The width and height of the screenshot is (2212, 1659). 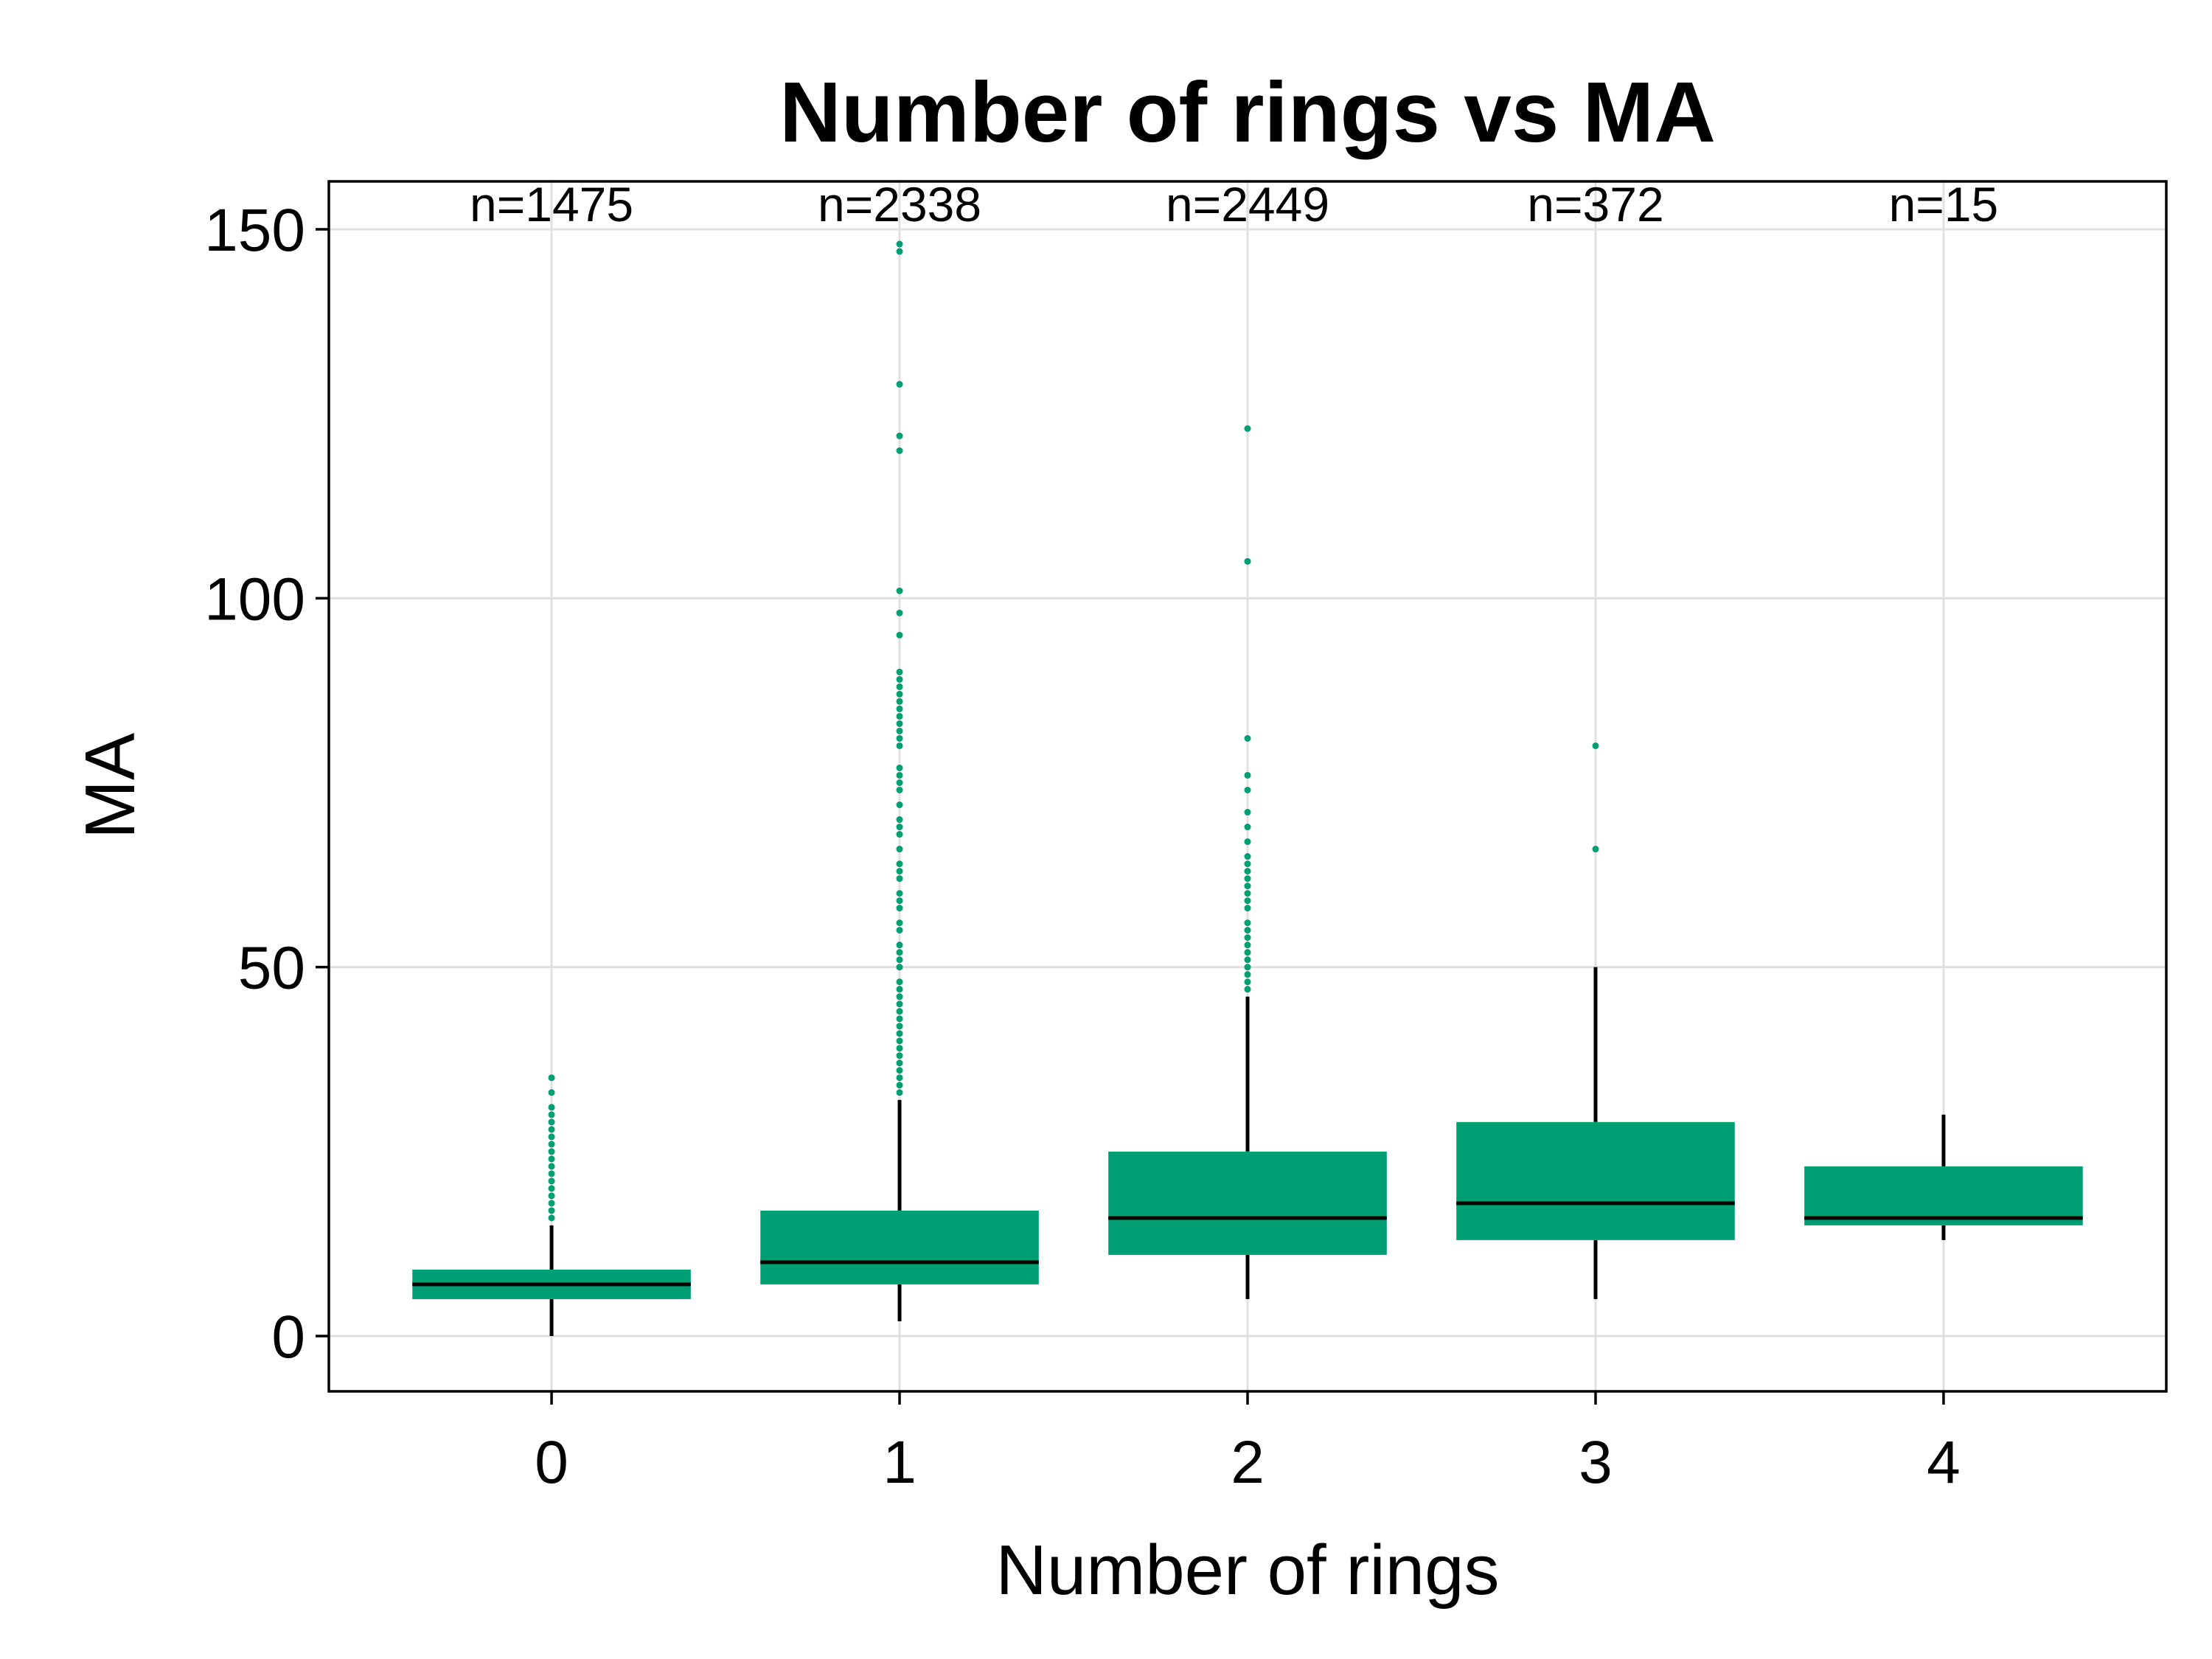 I want to click on x-tick-label: 0, so click(x=551, y=1462).